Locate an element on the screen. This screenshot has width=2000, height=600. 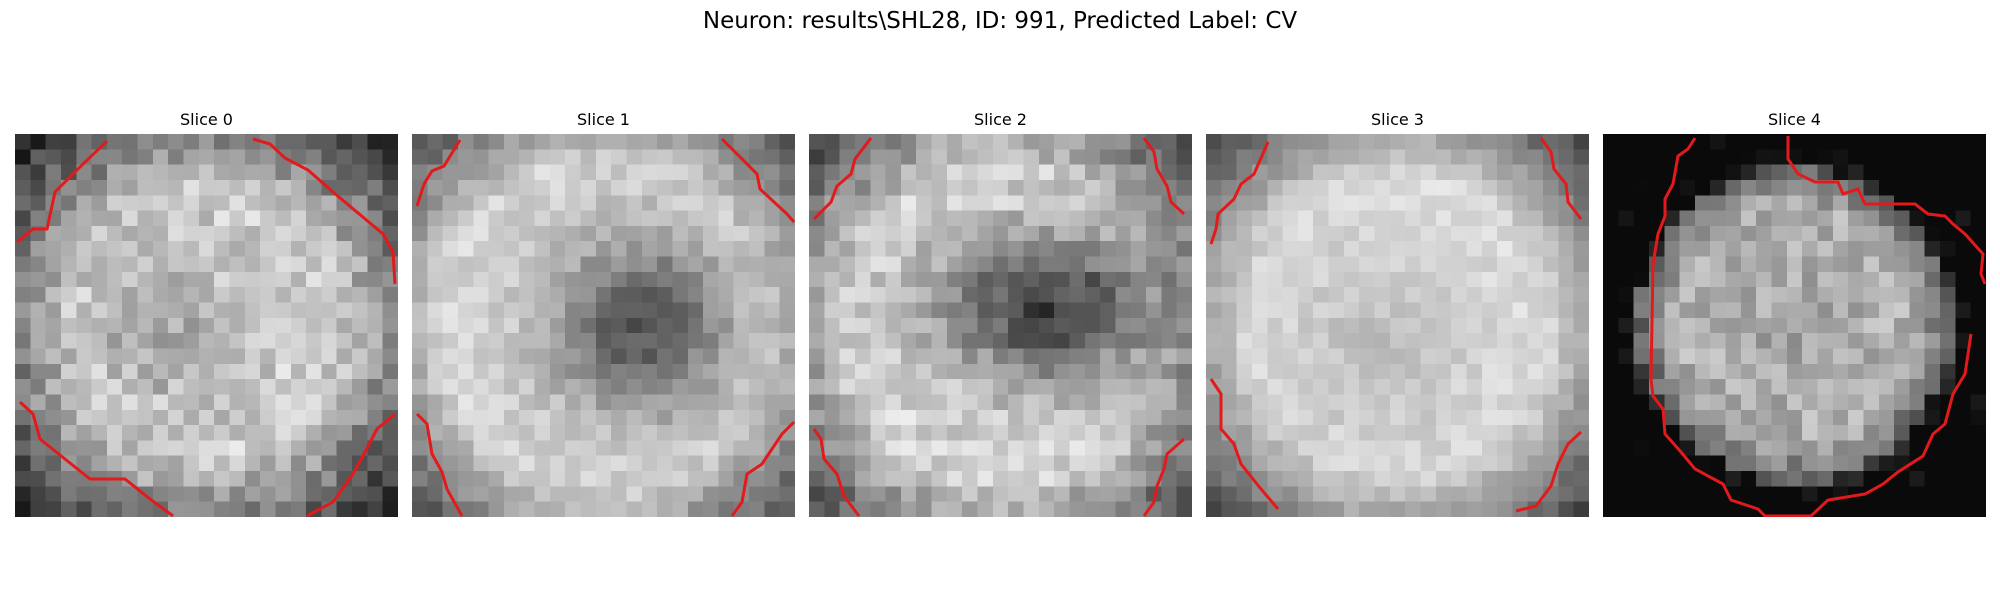
slice-panel-3: Slice 3 is located at coordinates (1397, 312).